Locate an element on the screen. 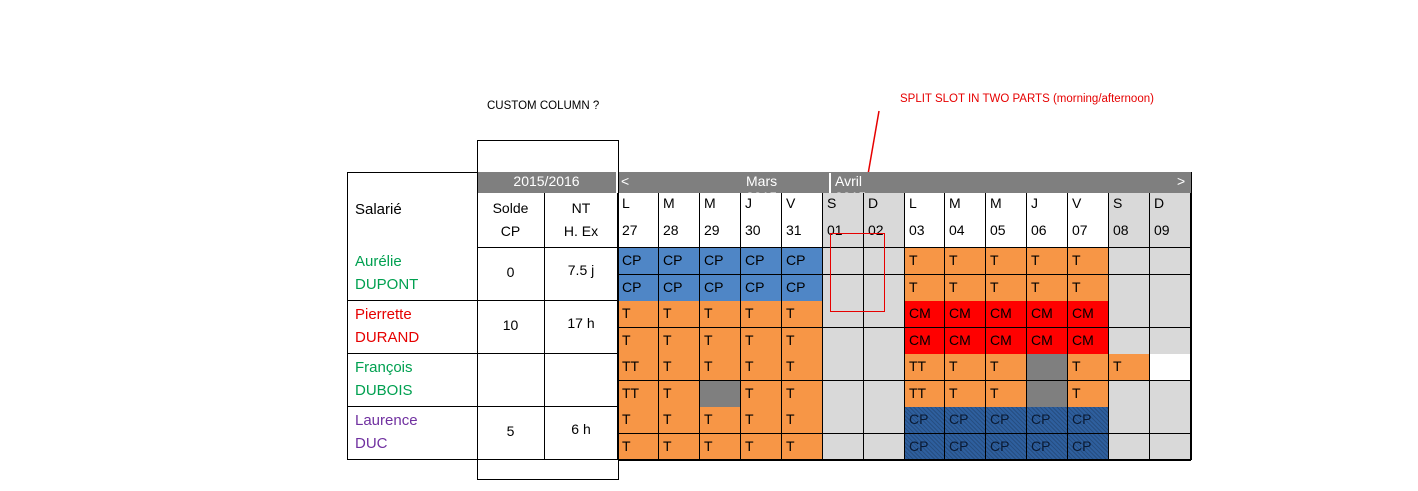 The width and height of the screenshot is (1418, 491). employee-first-name: Aurélie is located at coordinates (378, 261).